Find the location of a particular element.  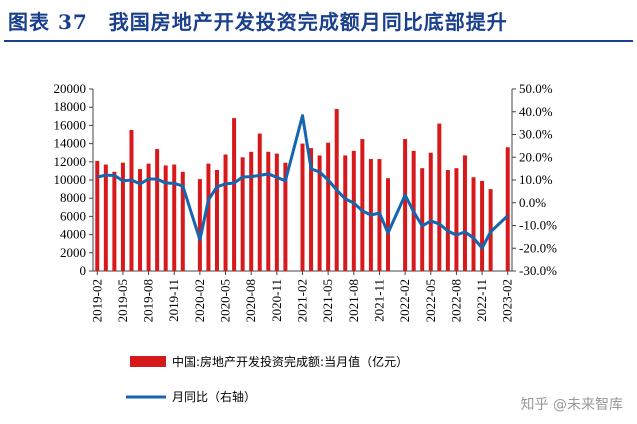

x-tick-label: 2021-02 is located at coordinates (302, 300).